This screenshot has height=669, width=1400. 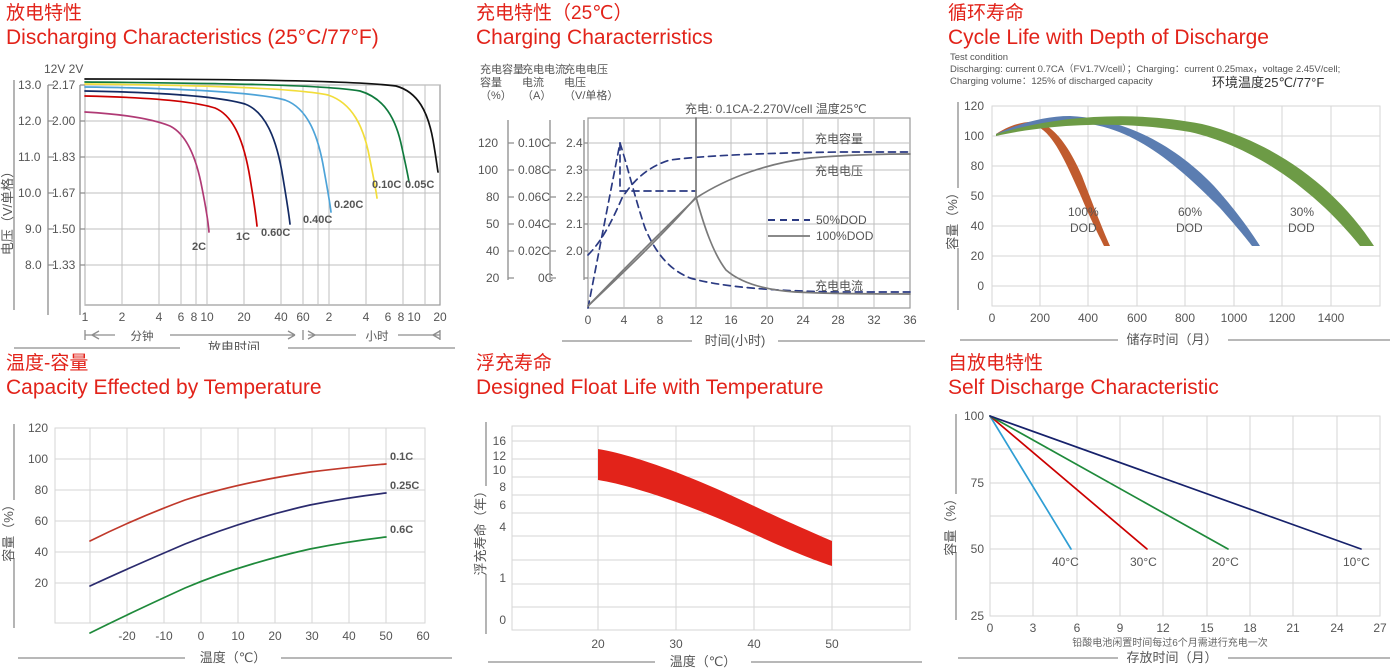 What do you see at coordinates (64, 175) in the screenshot?
I see `discharging-ytick-2v: 2.17 2.00 1.83 1.67 1.50 1.33` at bounding box center [64, 175].